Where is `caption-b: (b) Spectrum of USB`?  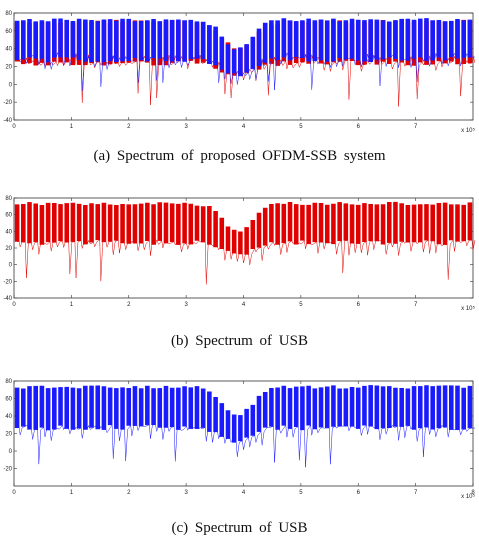 caption-b: (b) Spectrum of USB is located at coordinates (239, 341).